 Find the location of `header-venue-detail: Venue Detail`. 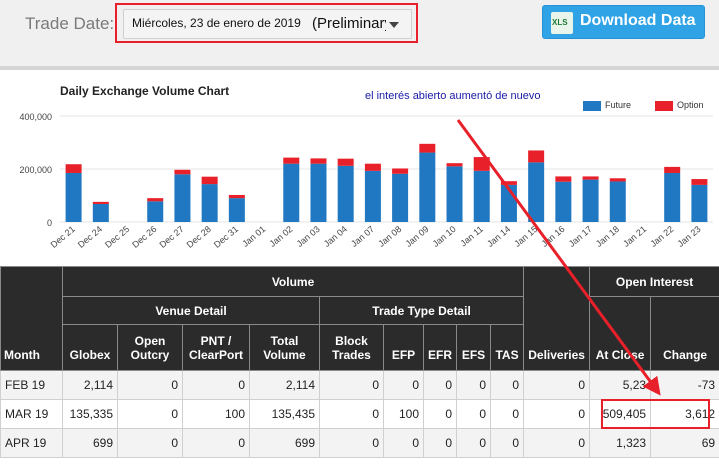

header-venue-detail: Venue Detail is located at coordinates (191, 310).